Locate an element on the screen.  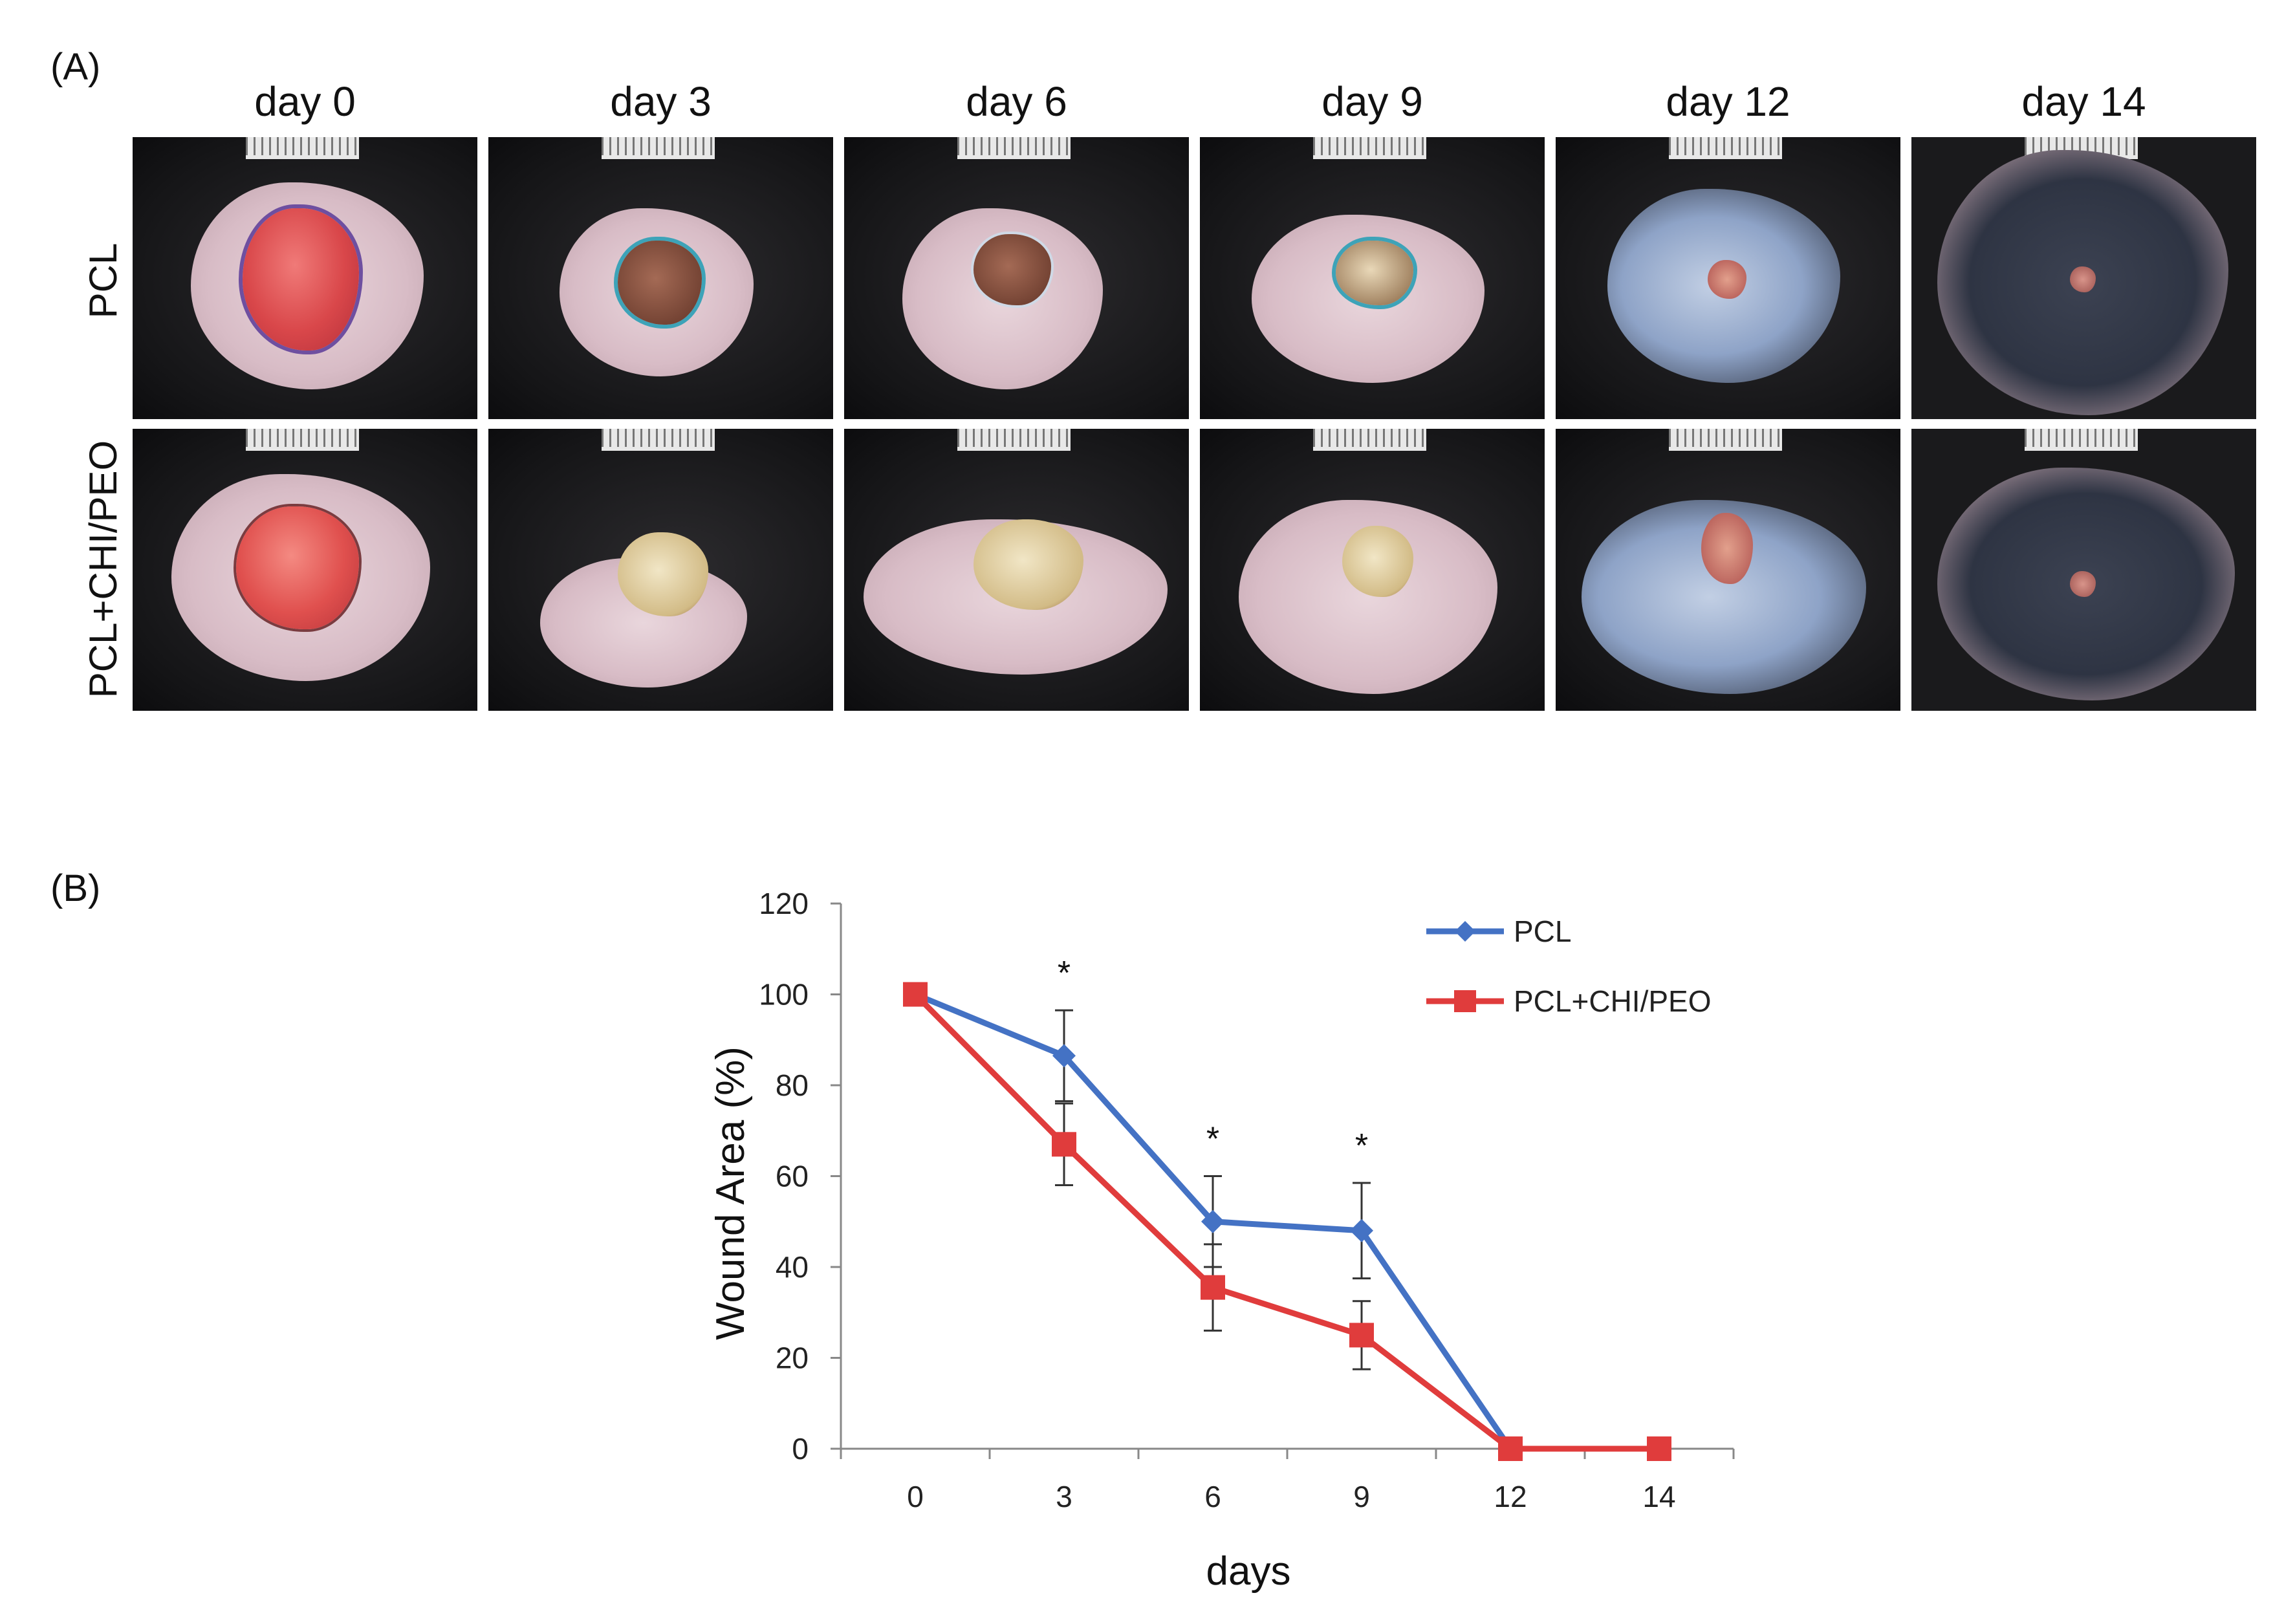
y-axis-label: Wound Area (%) is located at coordinates (730, 1193).